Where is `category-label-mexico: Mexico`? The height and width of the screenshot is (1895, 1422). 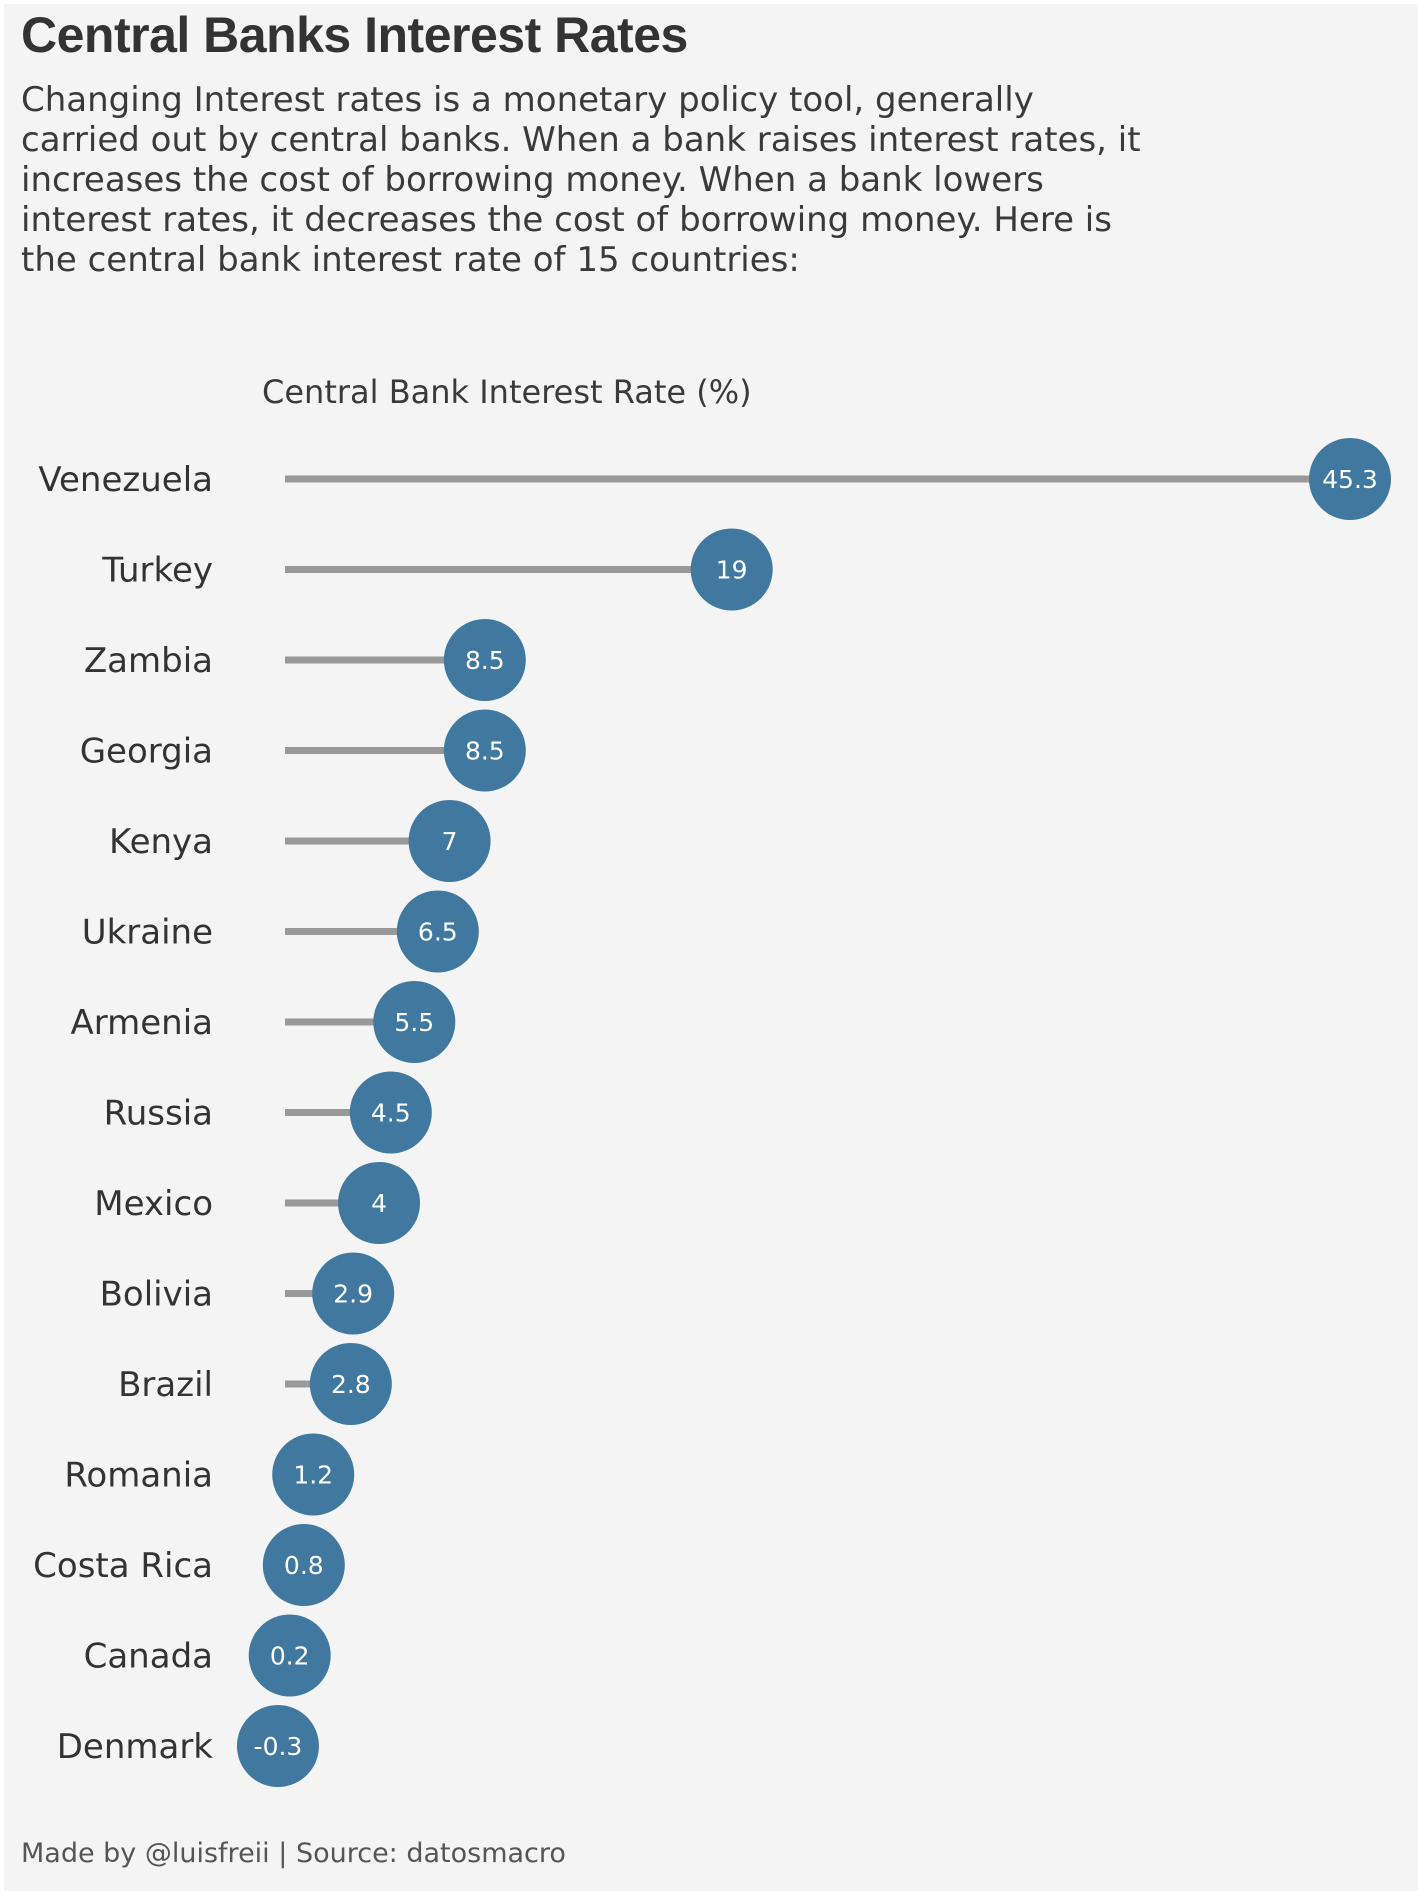 category-label-mexico: Mexico is located at coordinates (153, 1204).